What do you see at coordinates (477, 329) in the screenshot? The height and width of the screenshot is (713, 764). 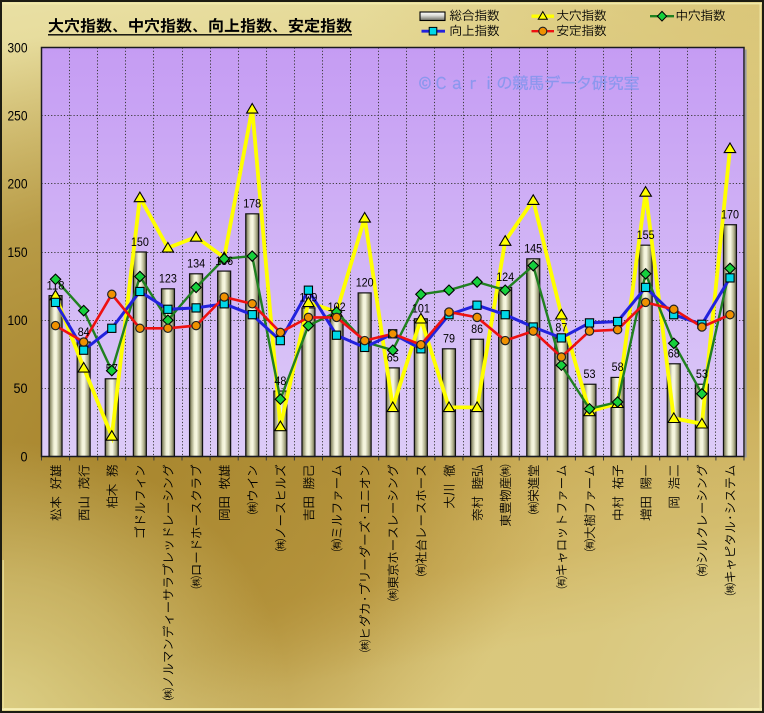 I see `svg-text: 86` at bounding box center [477, 329].